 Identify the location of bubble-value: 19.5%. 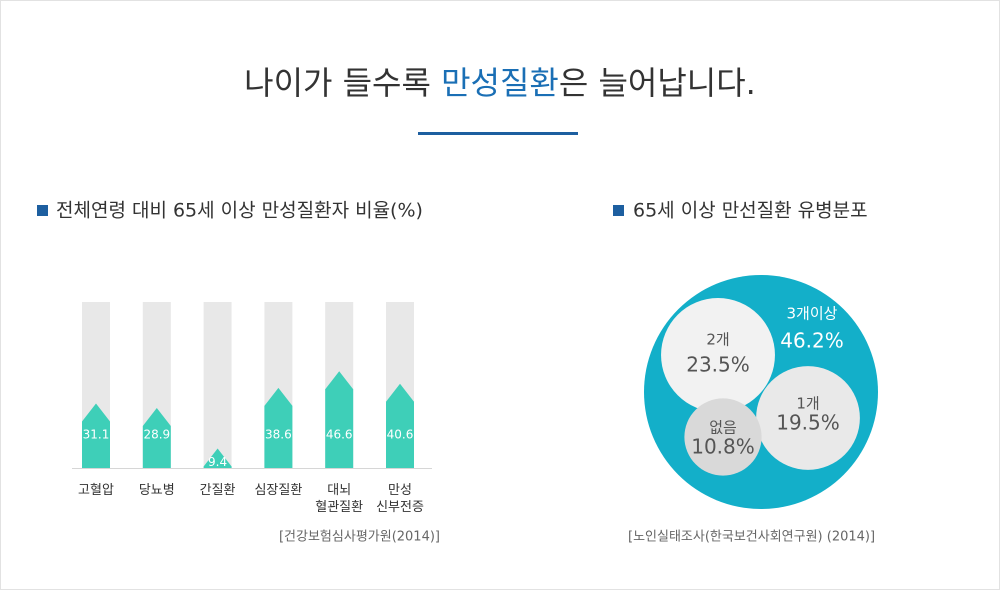
(808, 423).